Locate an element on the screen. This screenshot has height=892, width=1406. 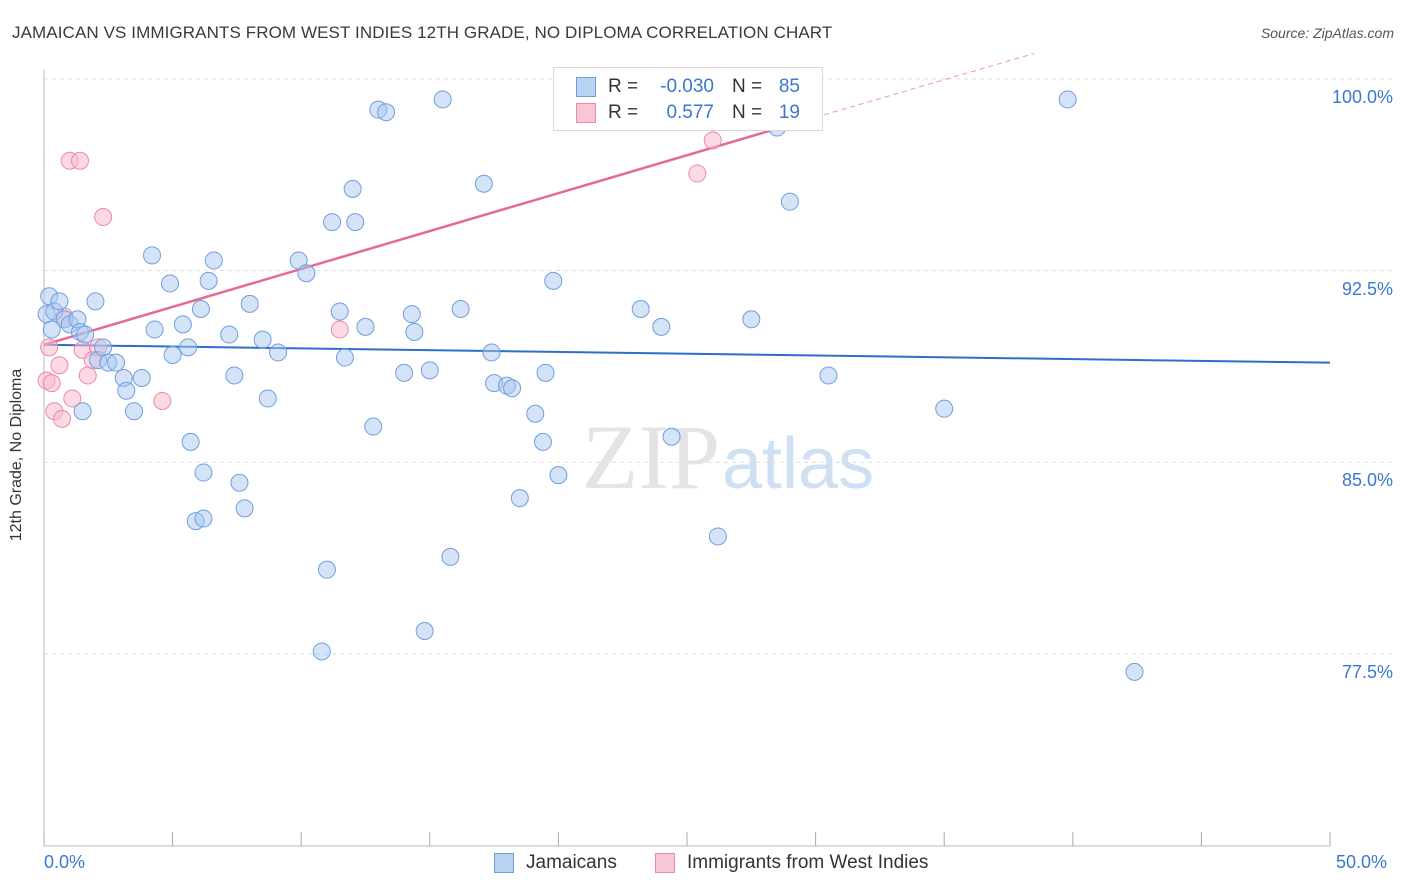
trend-line-west-indies is located at coordinates (429, 231).